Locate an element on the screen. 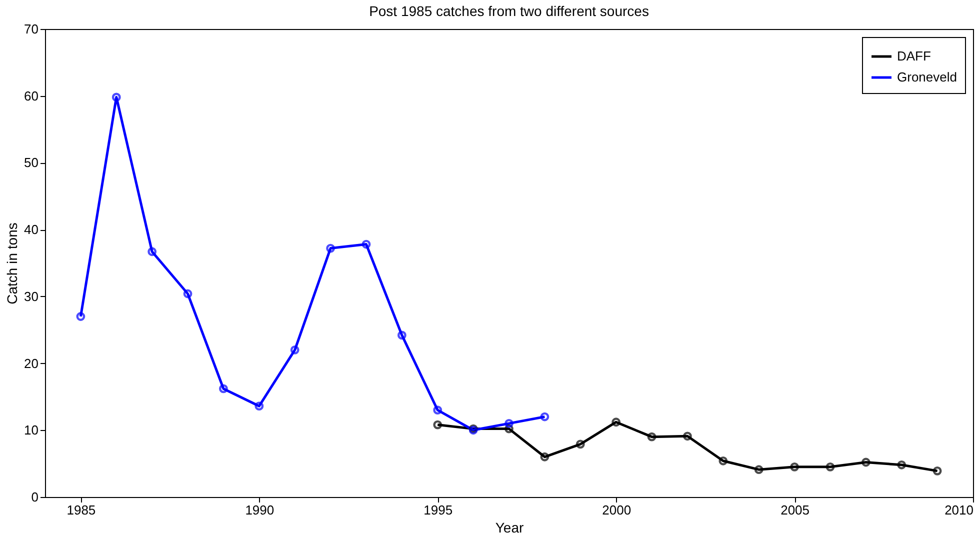 This screenshot has height=540, width=979. y-tick-label: 60 is located at coordinates (31, 96).